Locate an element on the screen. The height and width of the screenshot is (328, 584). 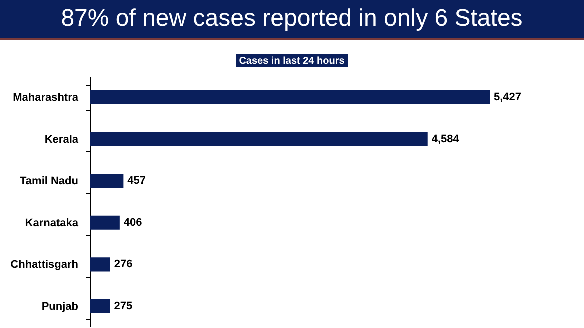
data-label: 457 is located at coordinates (137, 181).